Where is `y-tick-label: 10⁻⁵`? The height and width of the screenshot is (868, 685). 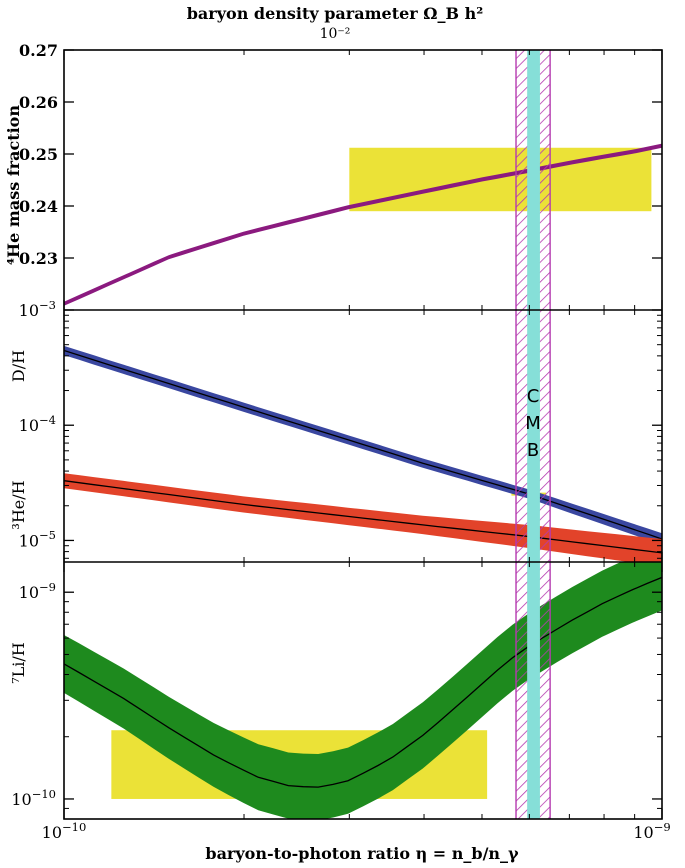 y-tick-label: 10⁻⁵ is located at coordinates (37, 539).